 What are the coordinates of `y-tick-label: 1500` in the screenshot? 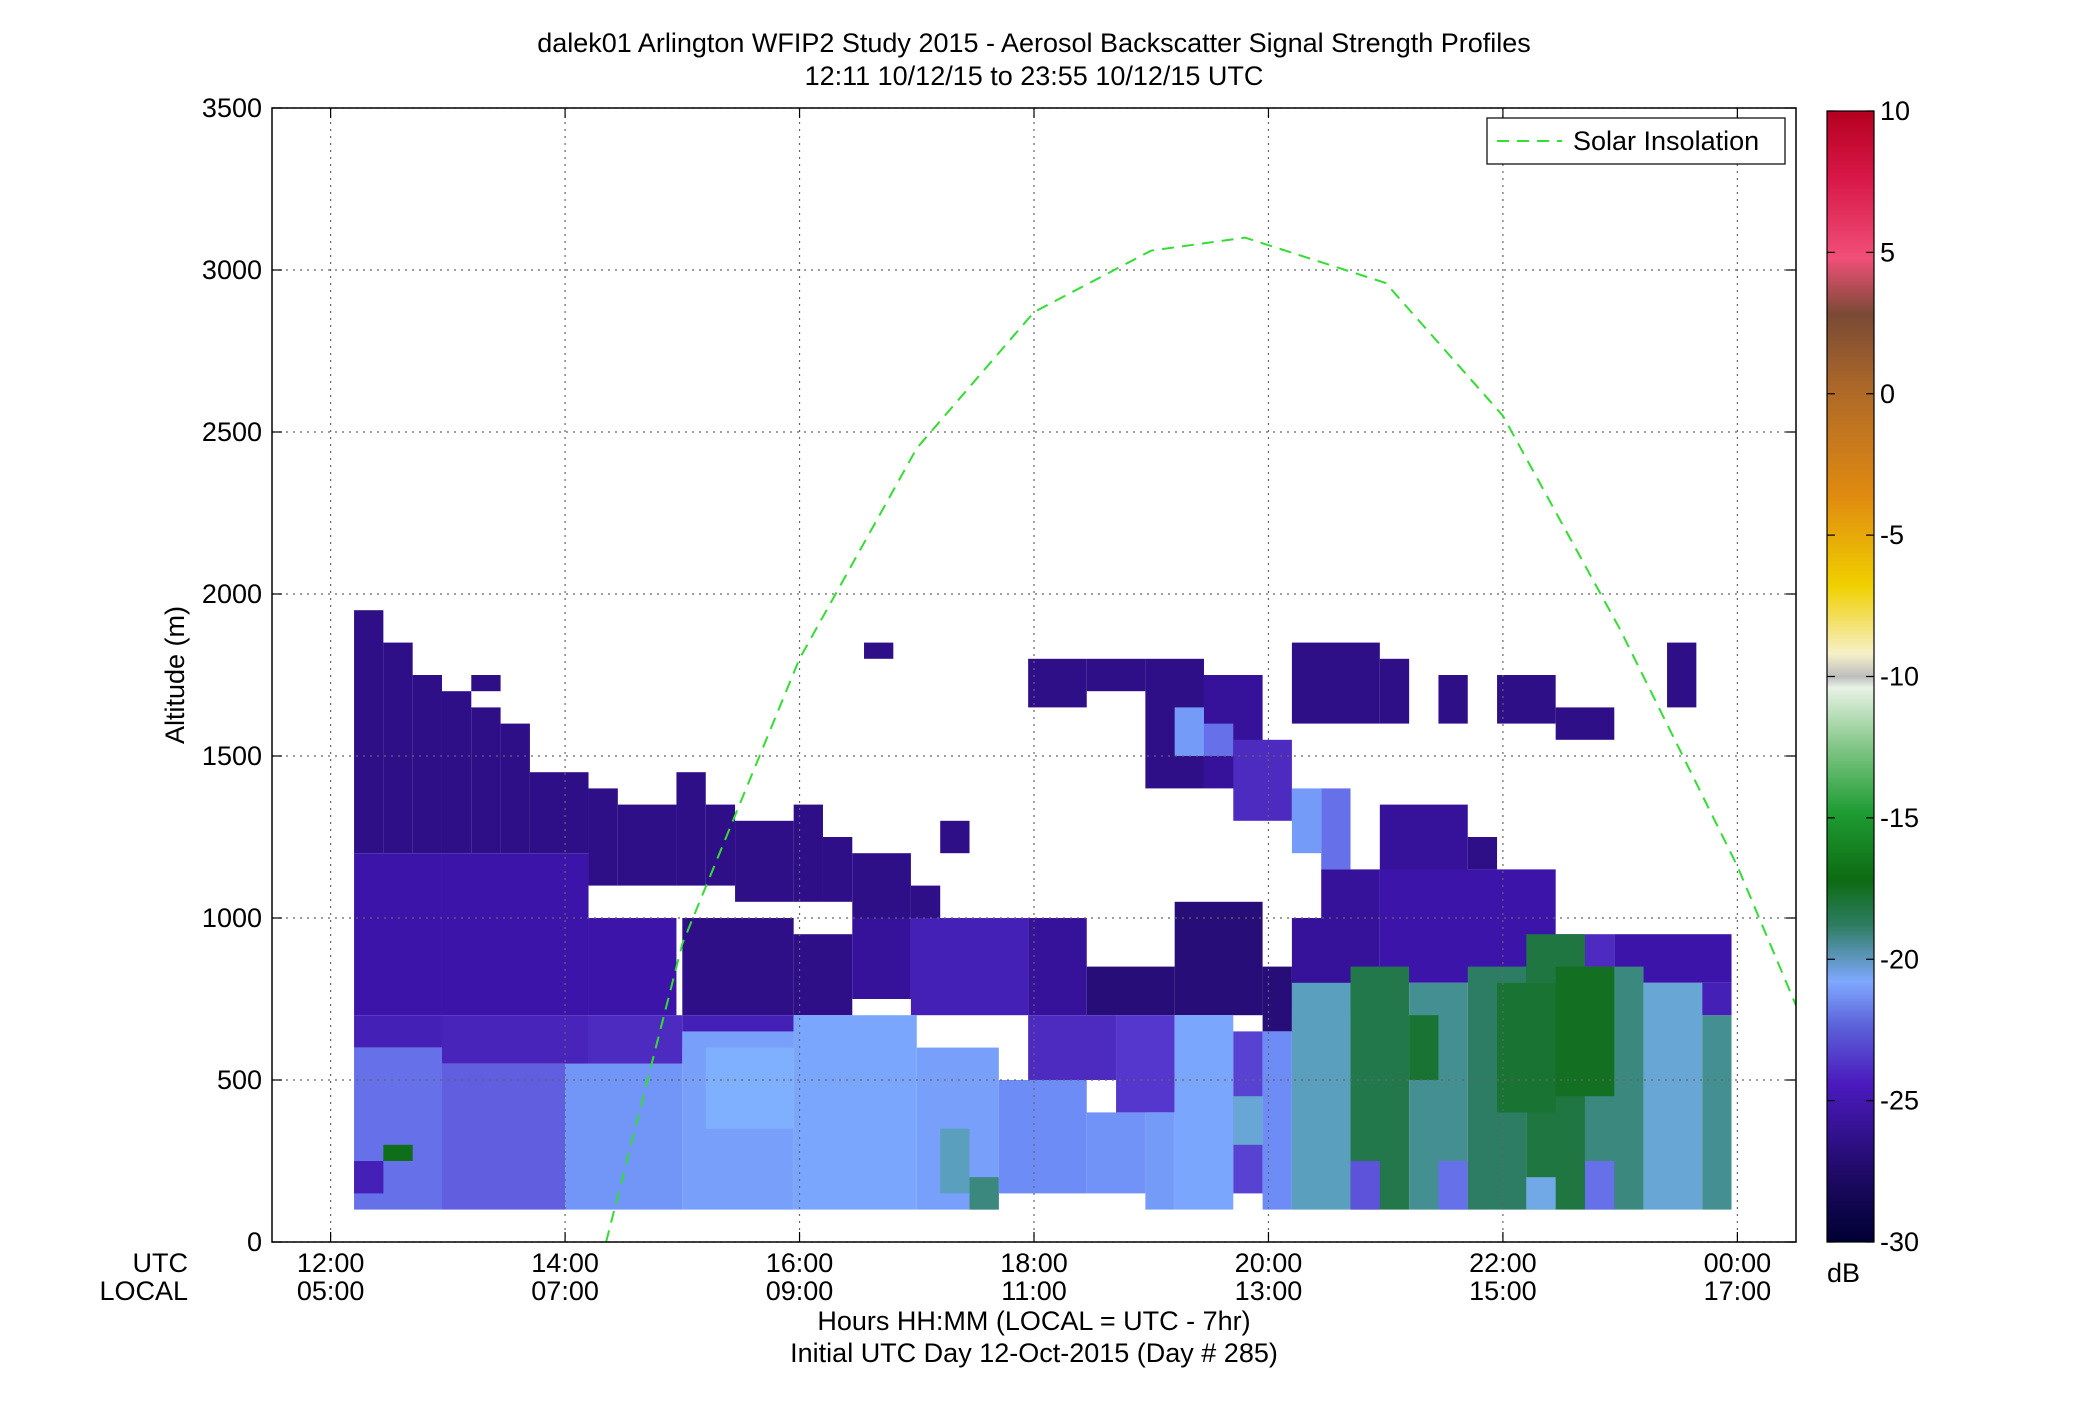 It's located at (232, 756).